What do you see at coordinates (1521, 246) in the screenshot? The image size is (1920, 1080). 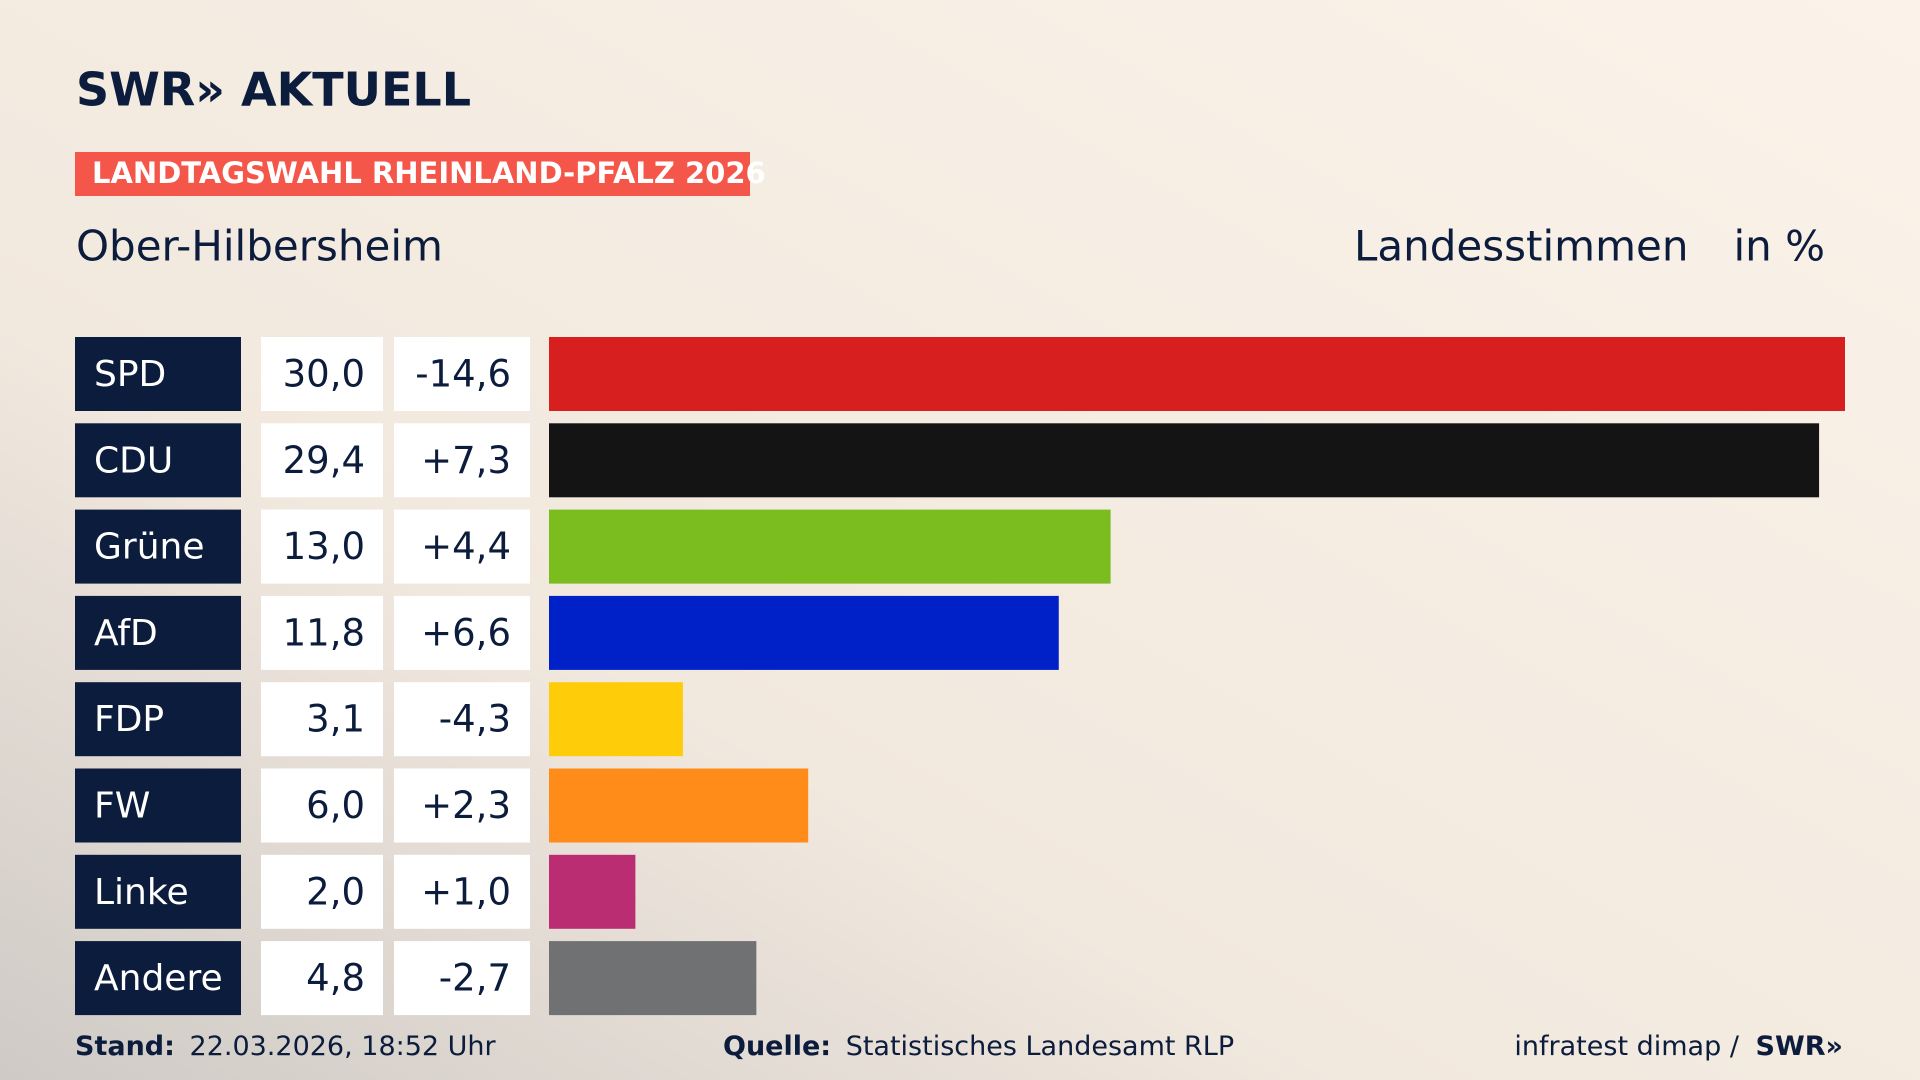 I see `subtitle: Landesstimmen` at bounding box center [1521, 246].